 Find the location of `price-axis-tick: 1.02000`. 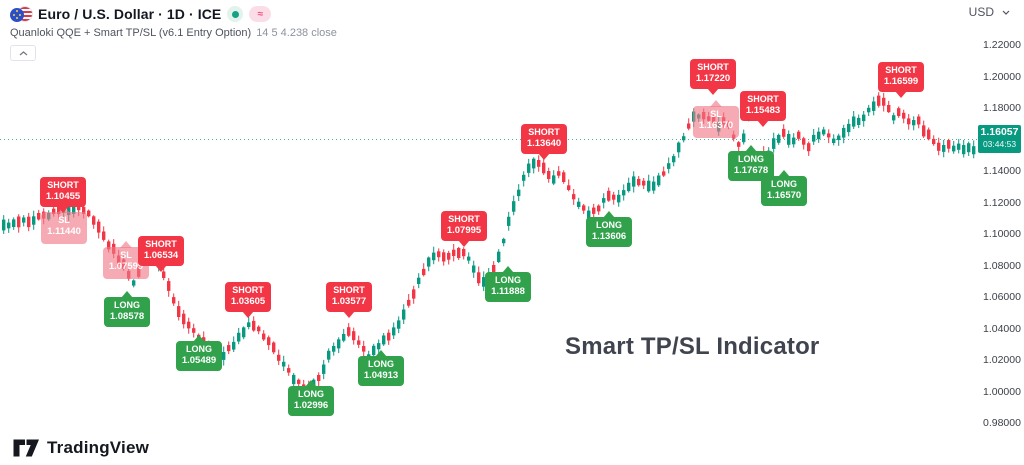

price-axis-tick: 1.02000 is located at coordinates (1002, 360).